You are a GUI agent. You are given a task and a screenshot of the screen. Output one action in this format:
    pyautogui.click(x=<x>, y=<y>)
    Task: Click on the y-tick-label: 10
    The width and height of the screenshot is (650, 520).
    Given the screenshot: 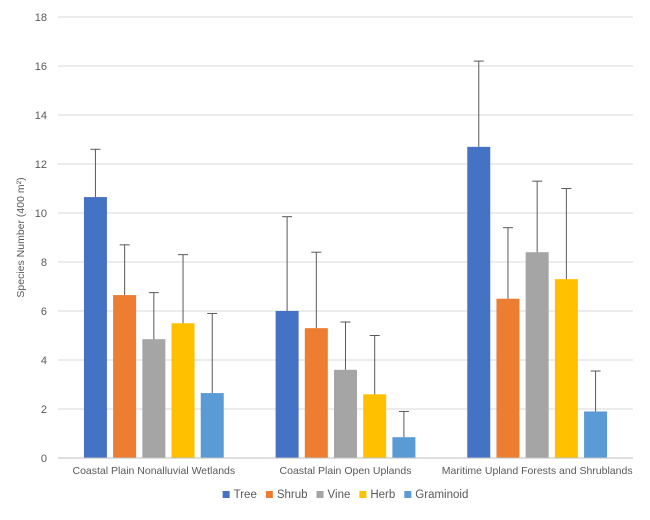 What is the action you would take?
    pyautogui.click(x=41, y=214)
    